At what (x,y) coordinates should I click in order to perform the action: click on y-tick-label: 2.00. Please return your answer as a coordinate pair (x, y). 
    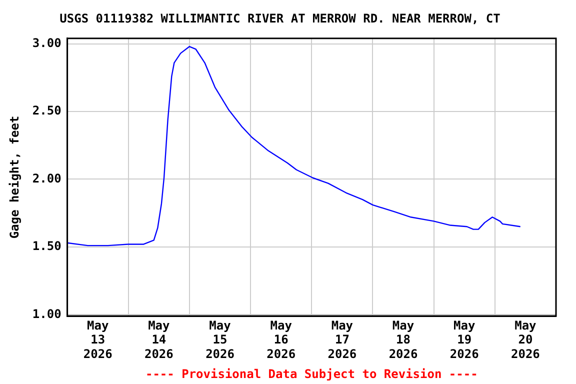
    Looking at the image, I should click on (47, 178).